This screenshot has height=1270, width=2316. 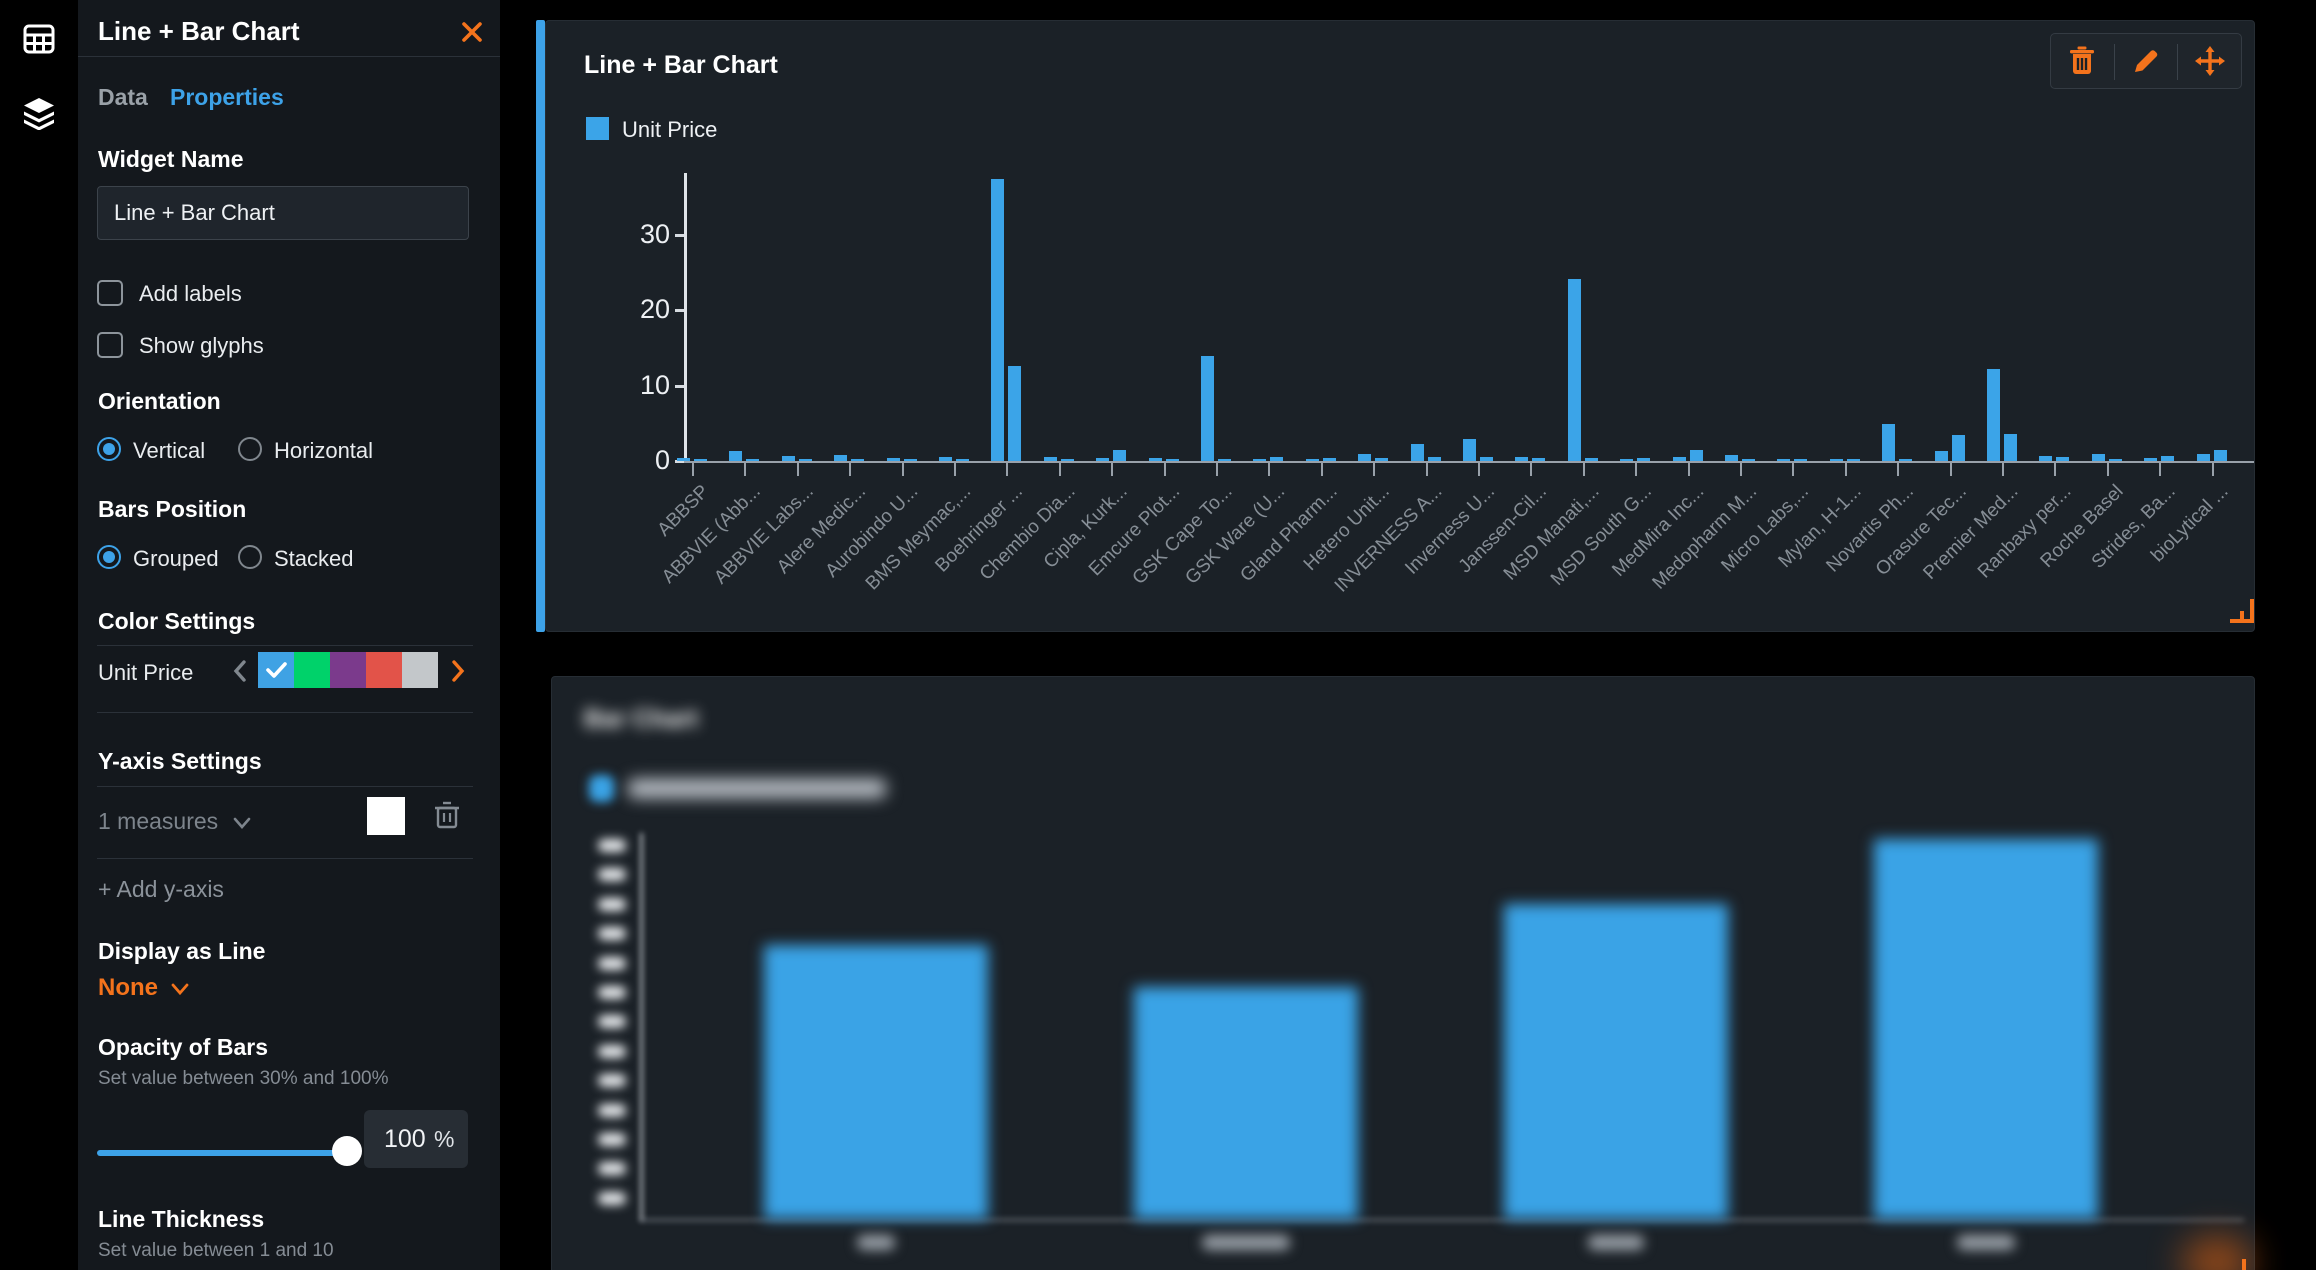 I want to click on legend-label: Unit Price, so click(x=670, y=129).